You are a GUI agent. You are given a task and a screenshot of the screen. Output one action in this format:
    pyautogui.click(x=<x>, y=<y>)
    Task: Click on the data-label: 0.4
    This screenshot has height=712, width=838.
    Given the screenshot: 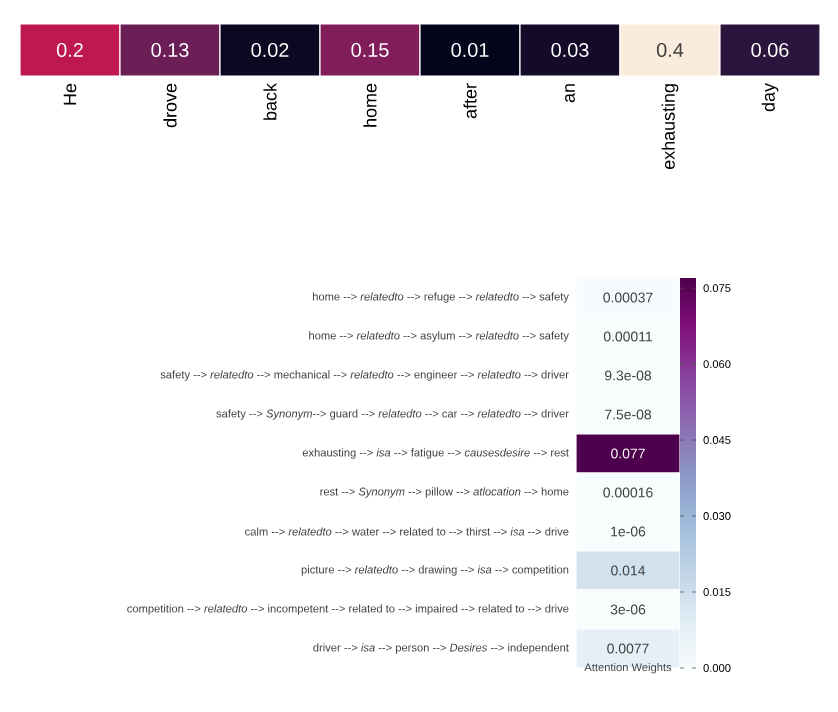 What is the action you would take?
    pyautogui.click(x=670, y=50)
    